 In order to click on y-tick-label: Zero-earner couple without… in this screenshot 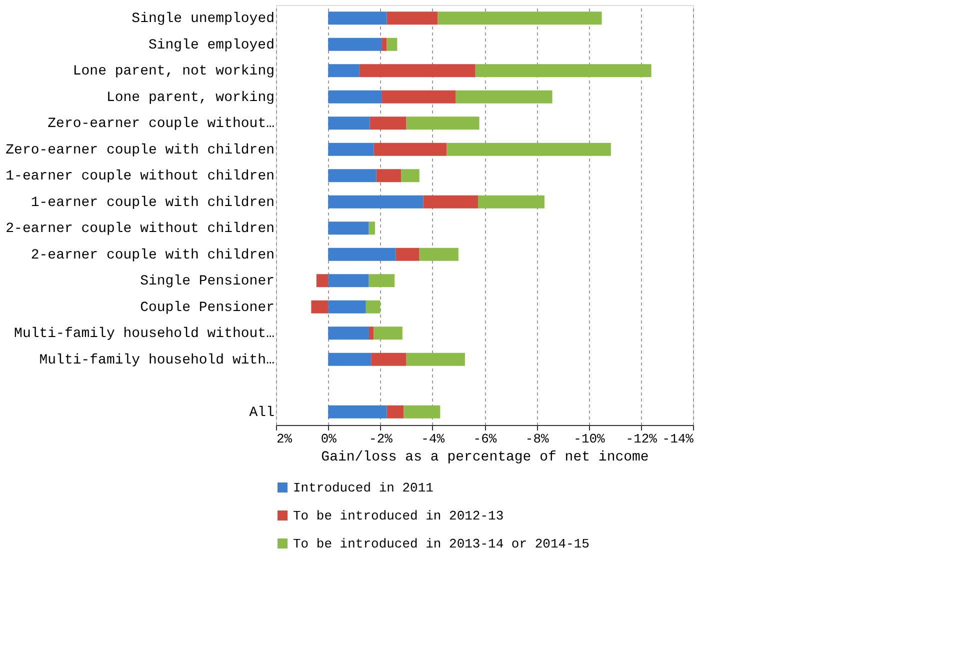, I will do `click(161, 124)`.